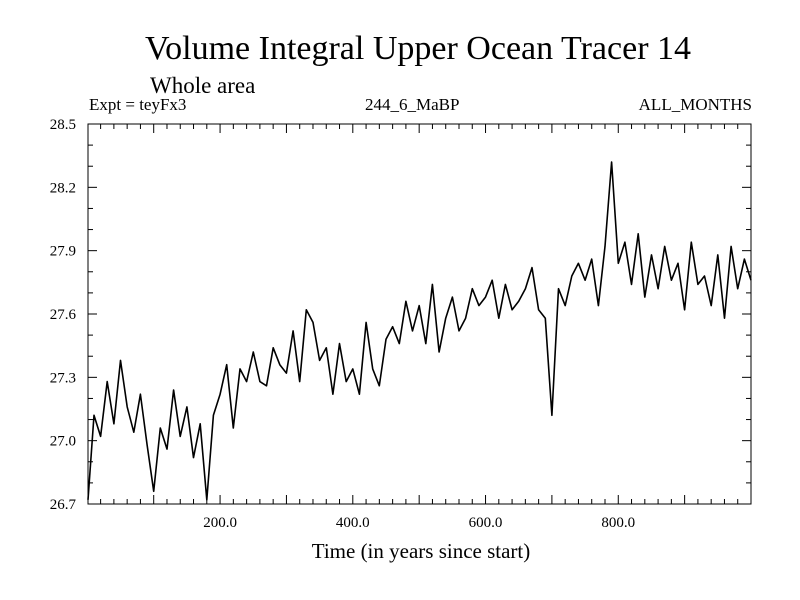  Describe the element at coordinates (418, 48) in the screenshot. I see `chart-title: Volume Integral Upper Ocean Tracer 14` at that location.